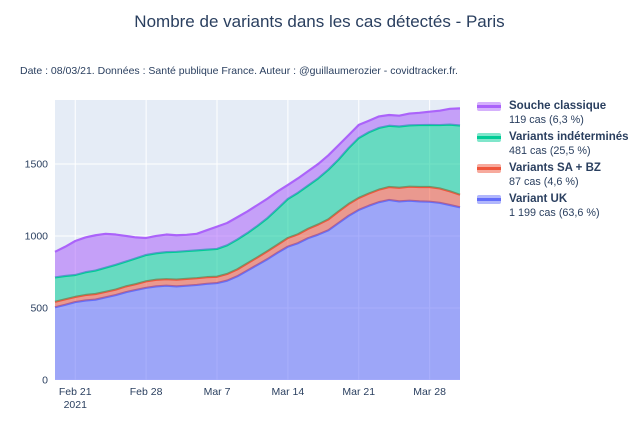  What do you see at coordinates (146, 392) in the screenshot?
I see `x-tick-label: Feb 28` at bounding box center [146, 392].